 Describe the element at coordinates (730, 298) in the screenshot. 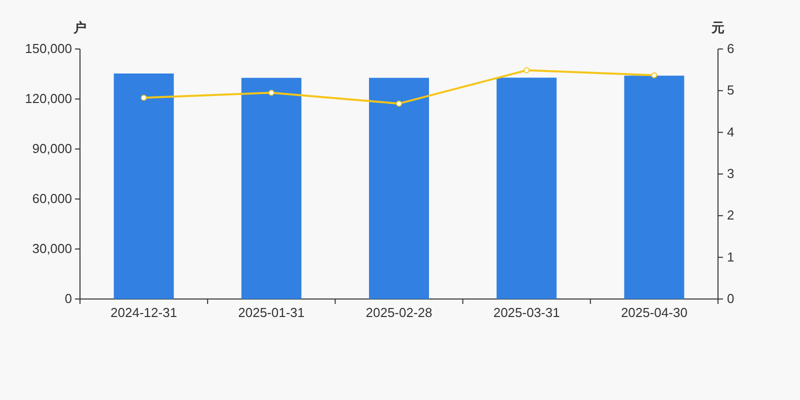

I see `y2-tick-label: 0` at that location.